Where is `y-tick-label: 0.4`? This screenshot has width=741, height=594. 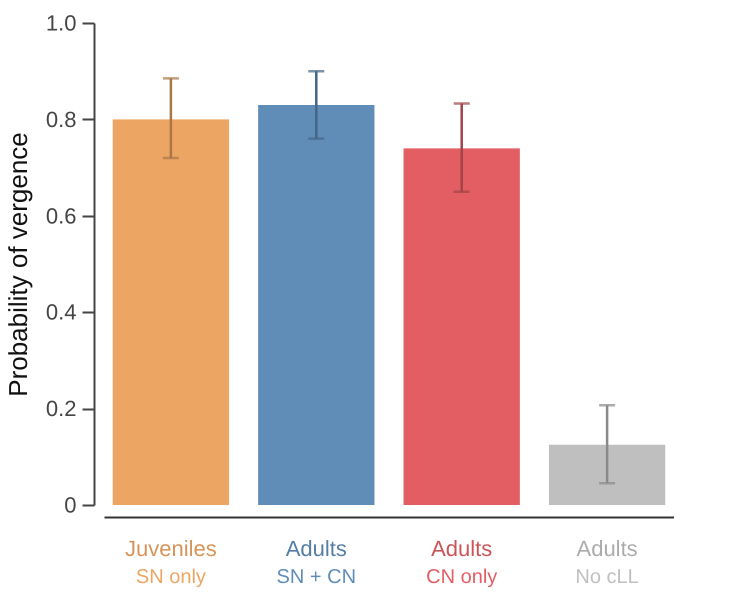
y-tick-label: 0.4 is located at coordinates (61, 312).